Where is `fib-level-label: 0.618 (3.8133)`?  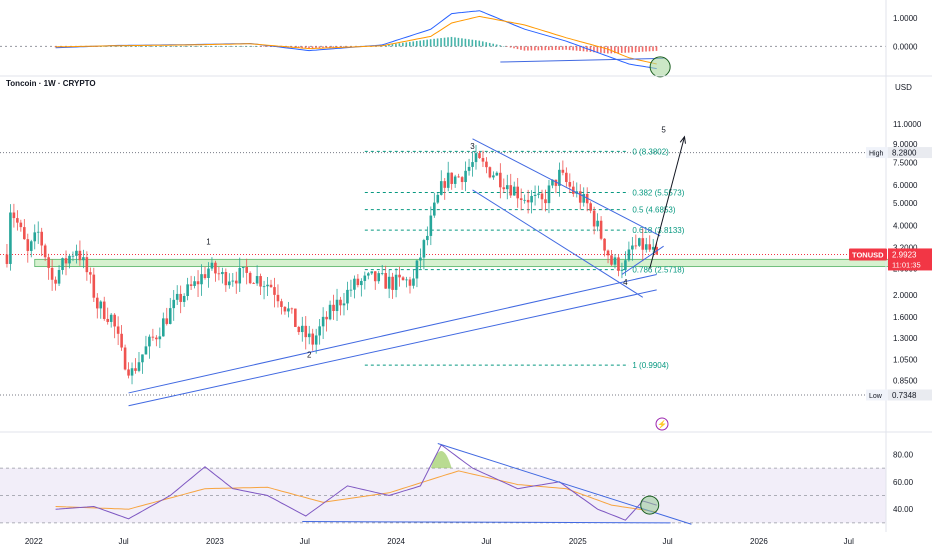
fib-level-label: 0.618 (3.8133) is located at coordinates (658, 230).